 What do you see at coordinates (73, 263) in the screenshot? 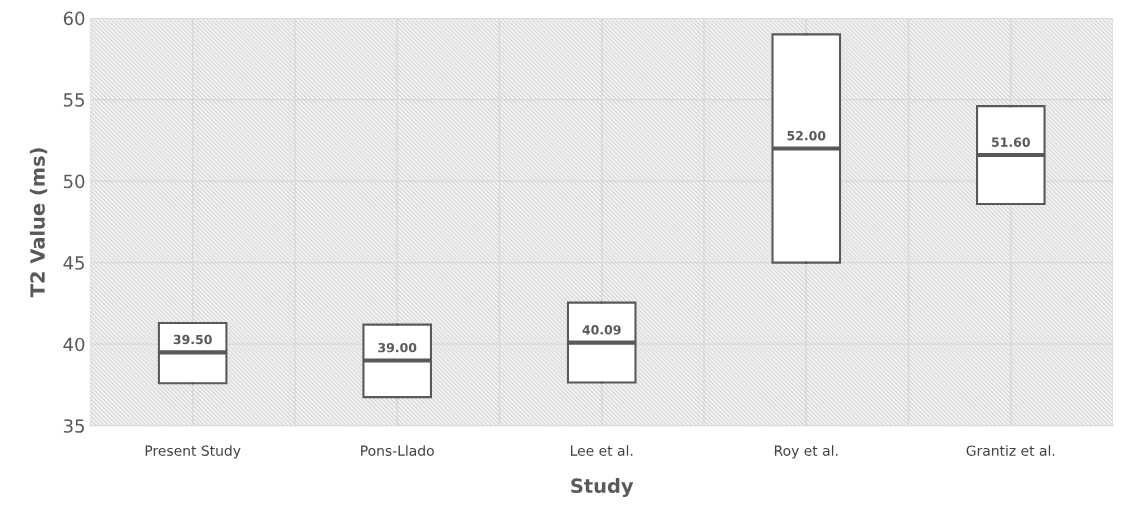
I see `y-tick-label: 45` at bounding box center [73, 263].